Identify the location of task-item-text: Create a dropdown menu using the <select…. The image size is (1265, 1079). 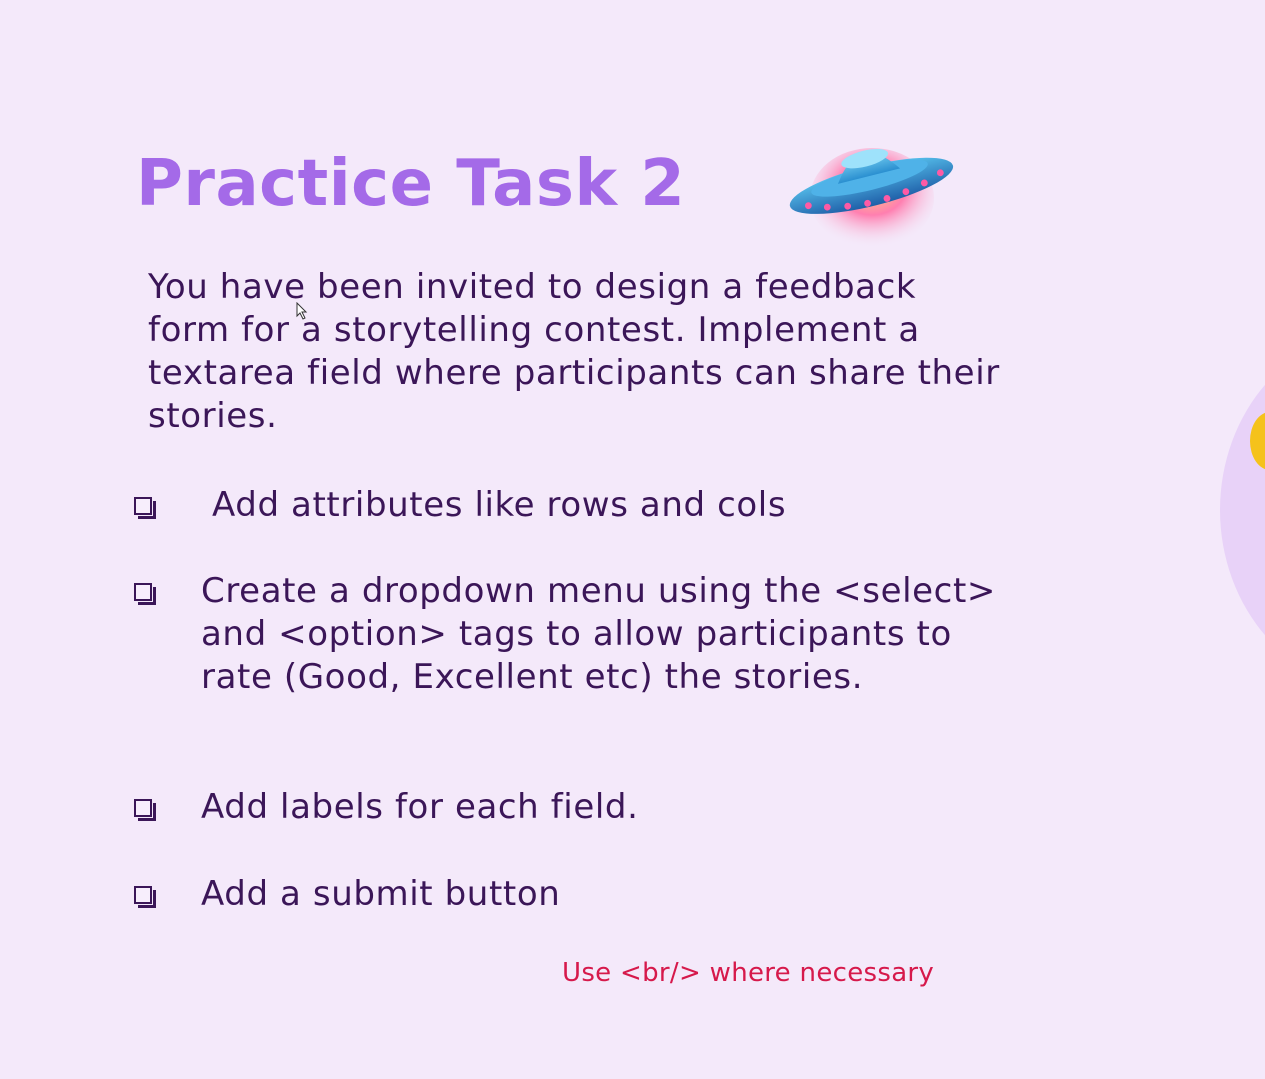
(598, 634).